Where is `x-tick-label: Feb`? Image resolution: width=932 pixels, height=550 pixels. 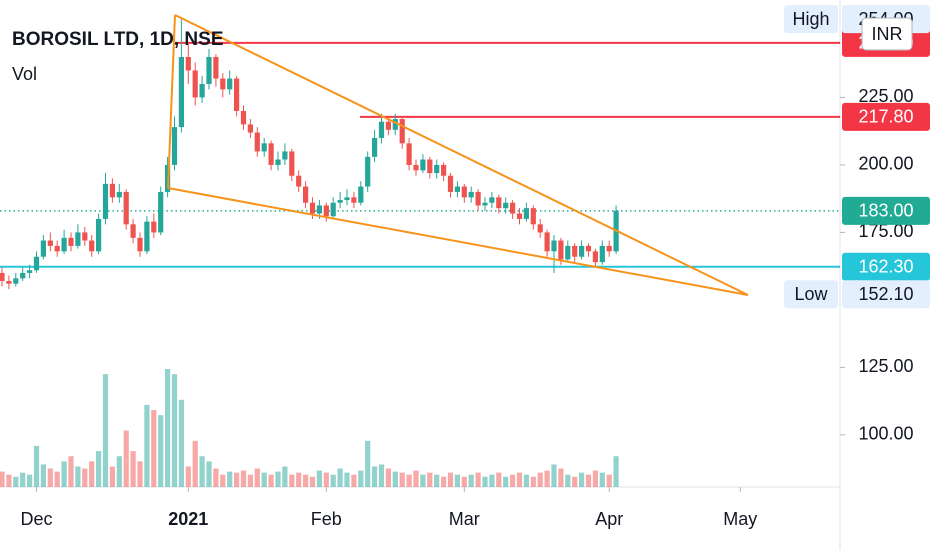
x-tick-label: Feb is located at coordinates (326, 519).